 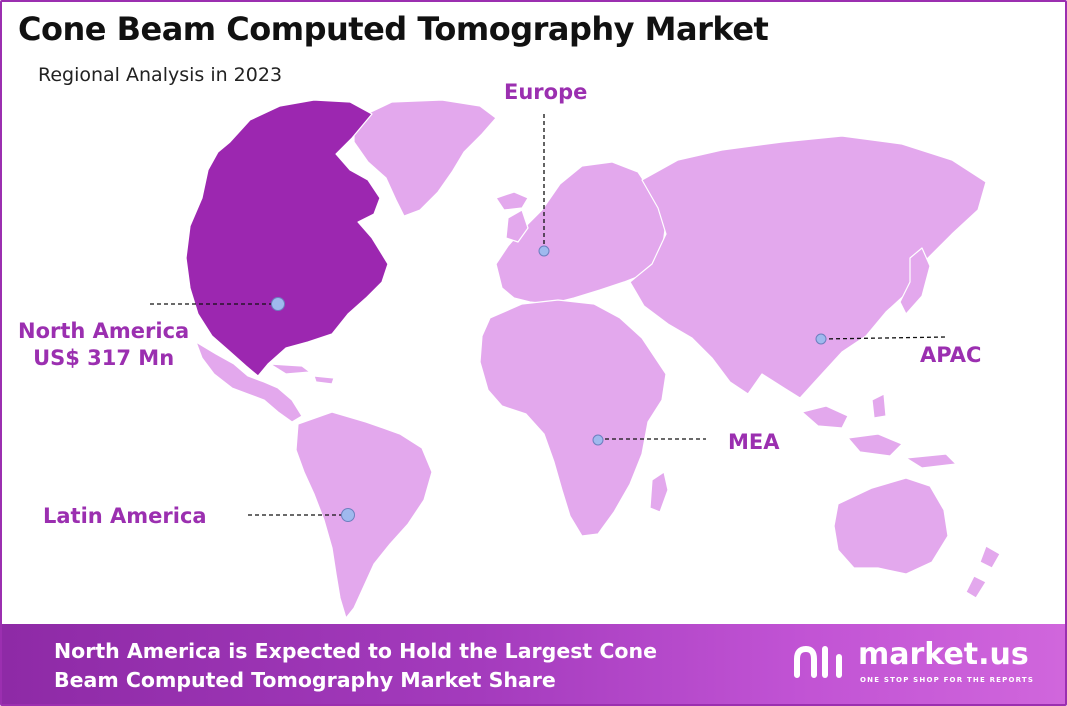 What do you see at coordinates (103, 345) in the screenshot?
I see `label-north-america: North America US$ 317 Mn` at bounding box center [103, 345].